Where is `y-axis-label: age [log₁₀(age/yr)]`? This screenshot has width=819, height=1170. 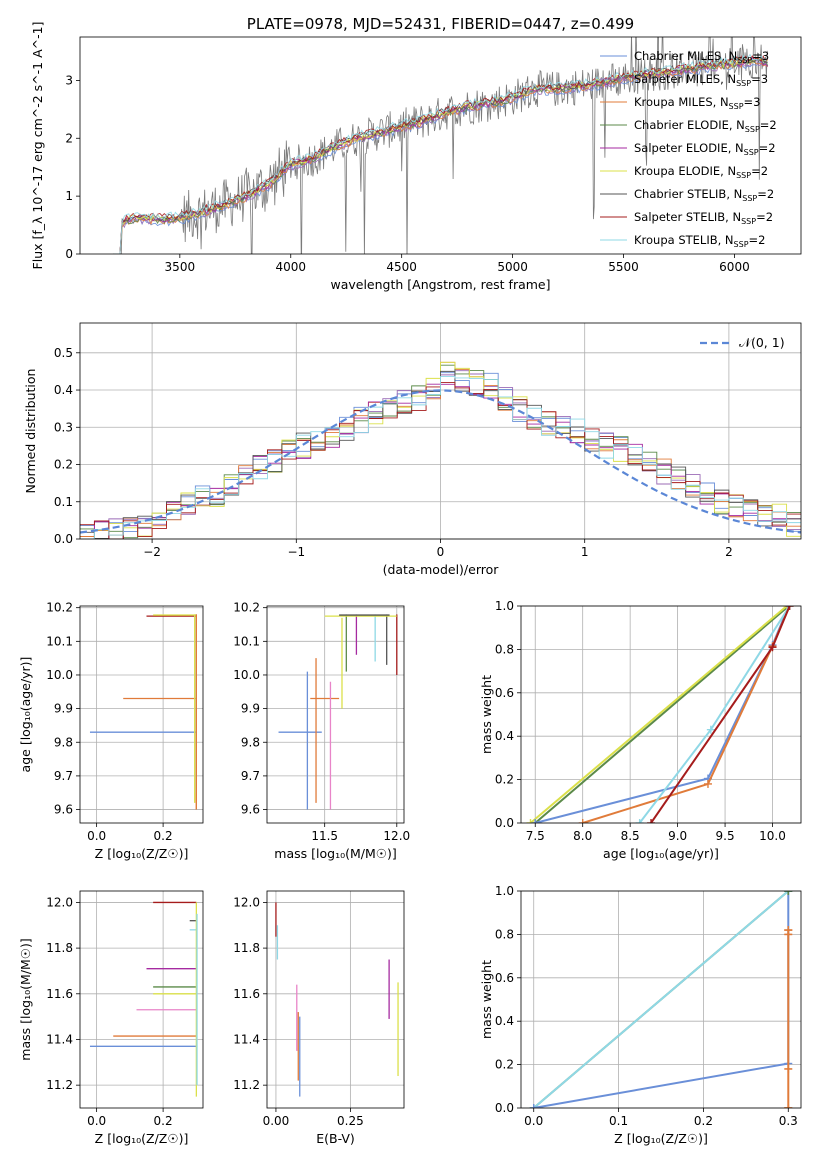
y-axis-label: age [log₁₀(age/yr)] is located at coordinates (25, 715).